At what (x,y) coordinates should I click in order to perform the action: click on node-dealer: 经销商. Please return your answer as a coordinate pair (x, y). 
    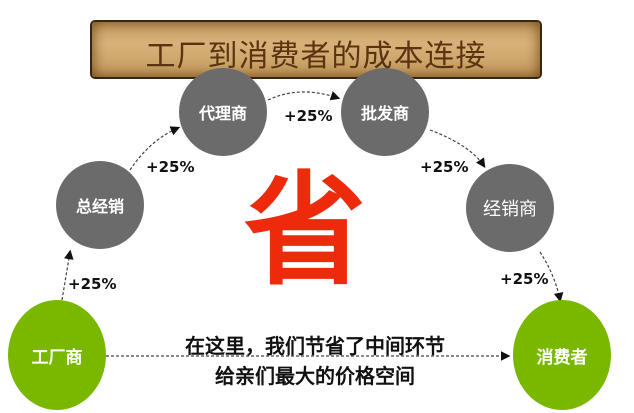
    Looking at the image, I should click on (510, 208).